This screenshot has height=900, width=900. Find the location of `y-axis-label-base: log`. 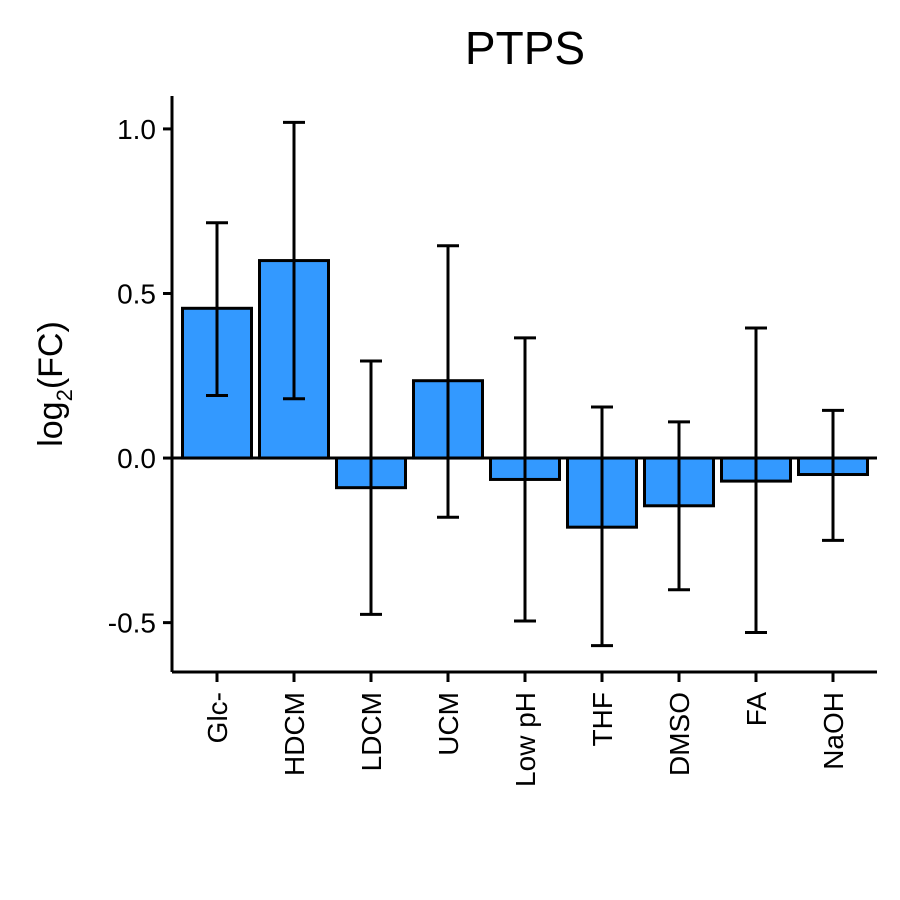

y-axis-label-base: log is located at coordinates (51, 423).